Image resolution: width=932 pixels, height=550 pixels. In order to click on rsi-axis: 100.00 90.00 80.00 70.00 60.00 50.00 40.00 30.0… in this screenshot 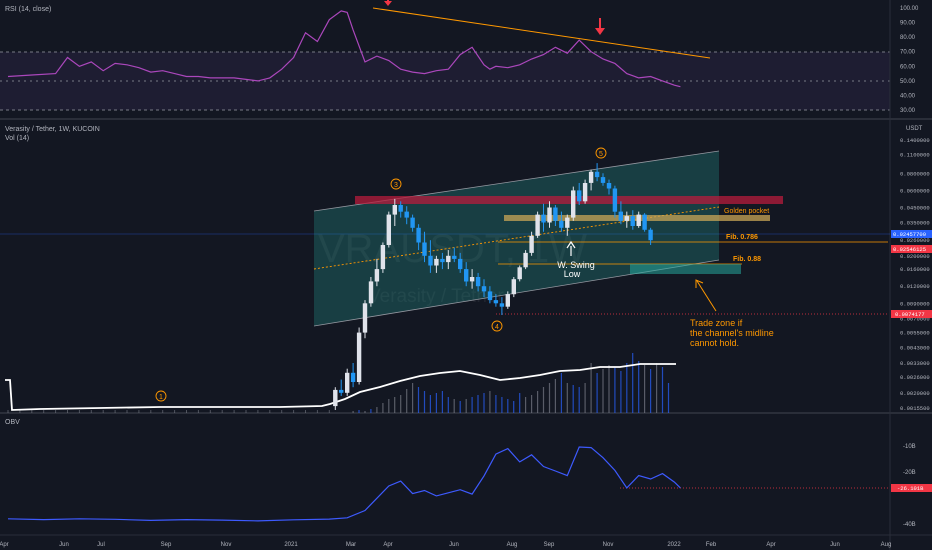, I will do `click(909, 60)`.